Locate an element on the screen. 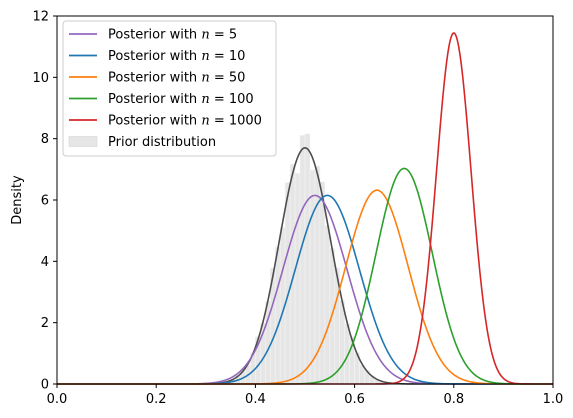  legend-label: Posterior with n = 100 is located at coordinates (181, 99).